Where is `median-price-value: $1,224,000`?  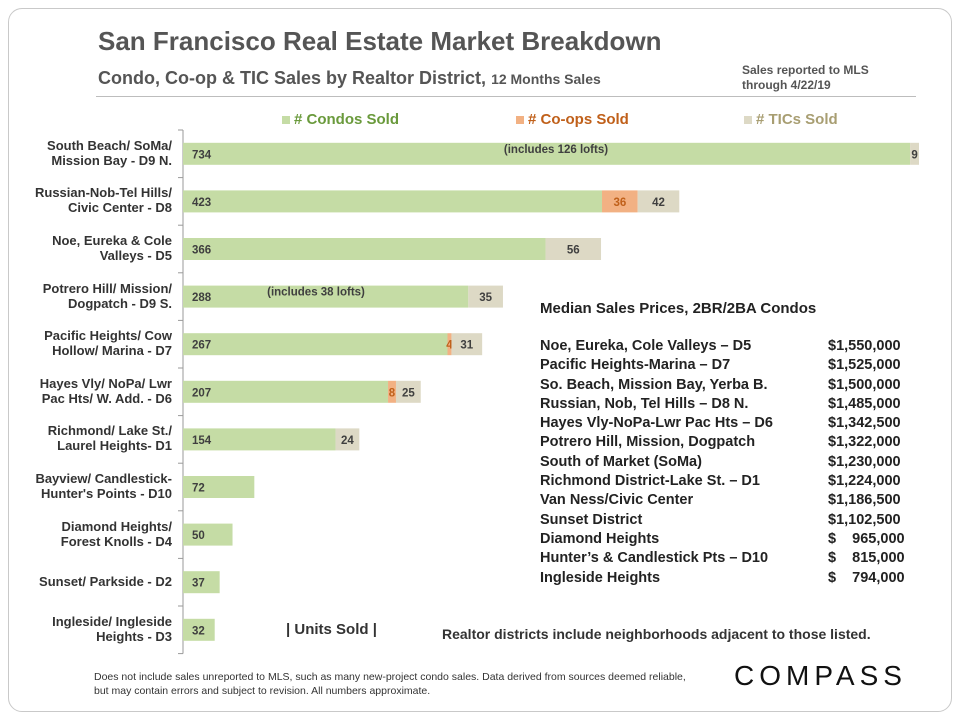
median-price-value: $1,224,000 is located at coordinates (864, 481).